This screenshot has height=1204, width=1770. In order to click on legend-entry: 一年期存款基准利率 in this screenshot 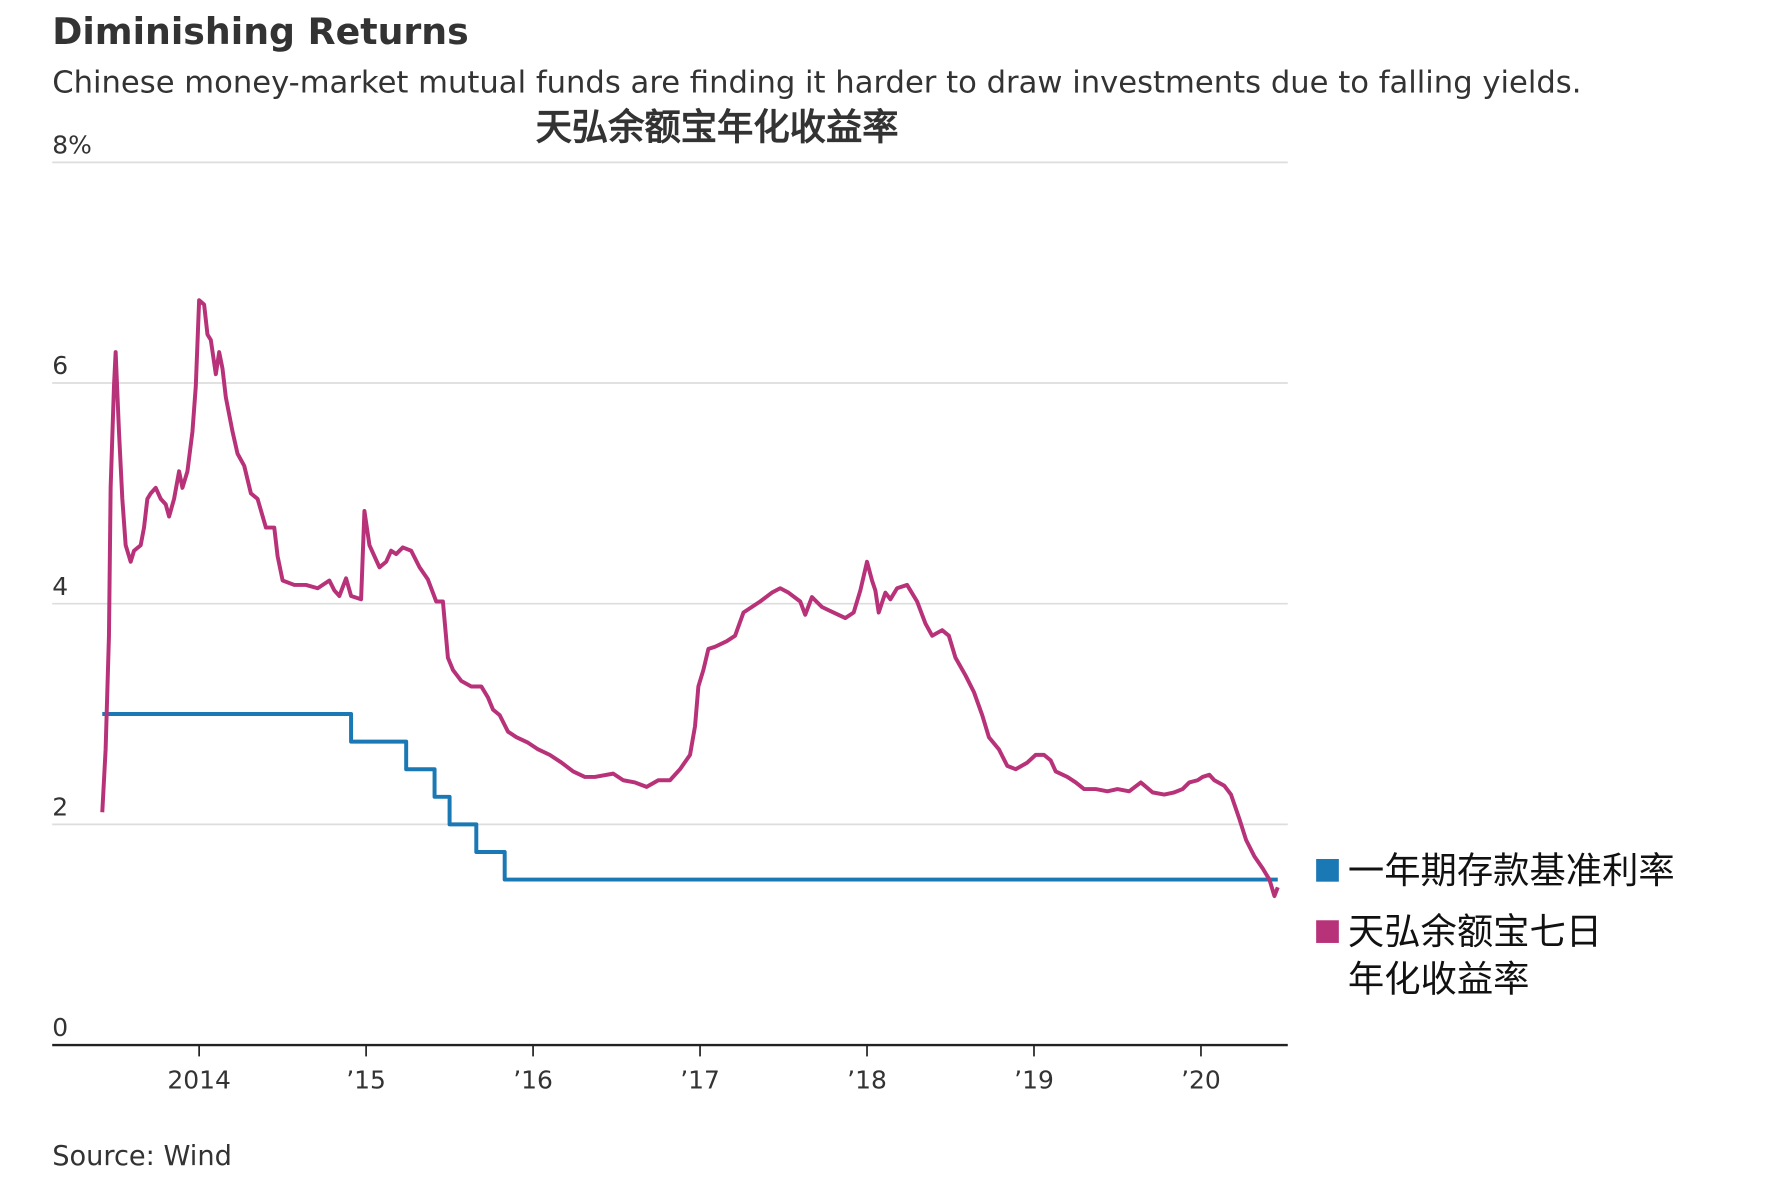, I will do `click(1511, 870)`.